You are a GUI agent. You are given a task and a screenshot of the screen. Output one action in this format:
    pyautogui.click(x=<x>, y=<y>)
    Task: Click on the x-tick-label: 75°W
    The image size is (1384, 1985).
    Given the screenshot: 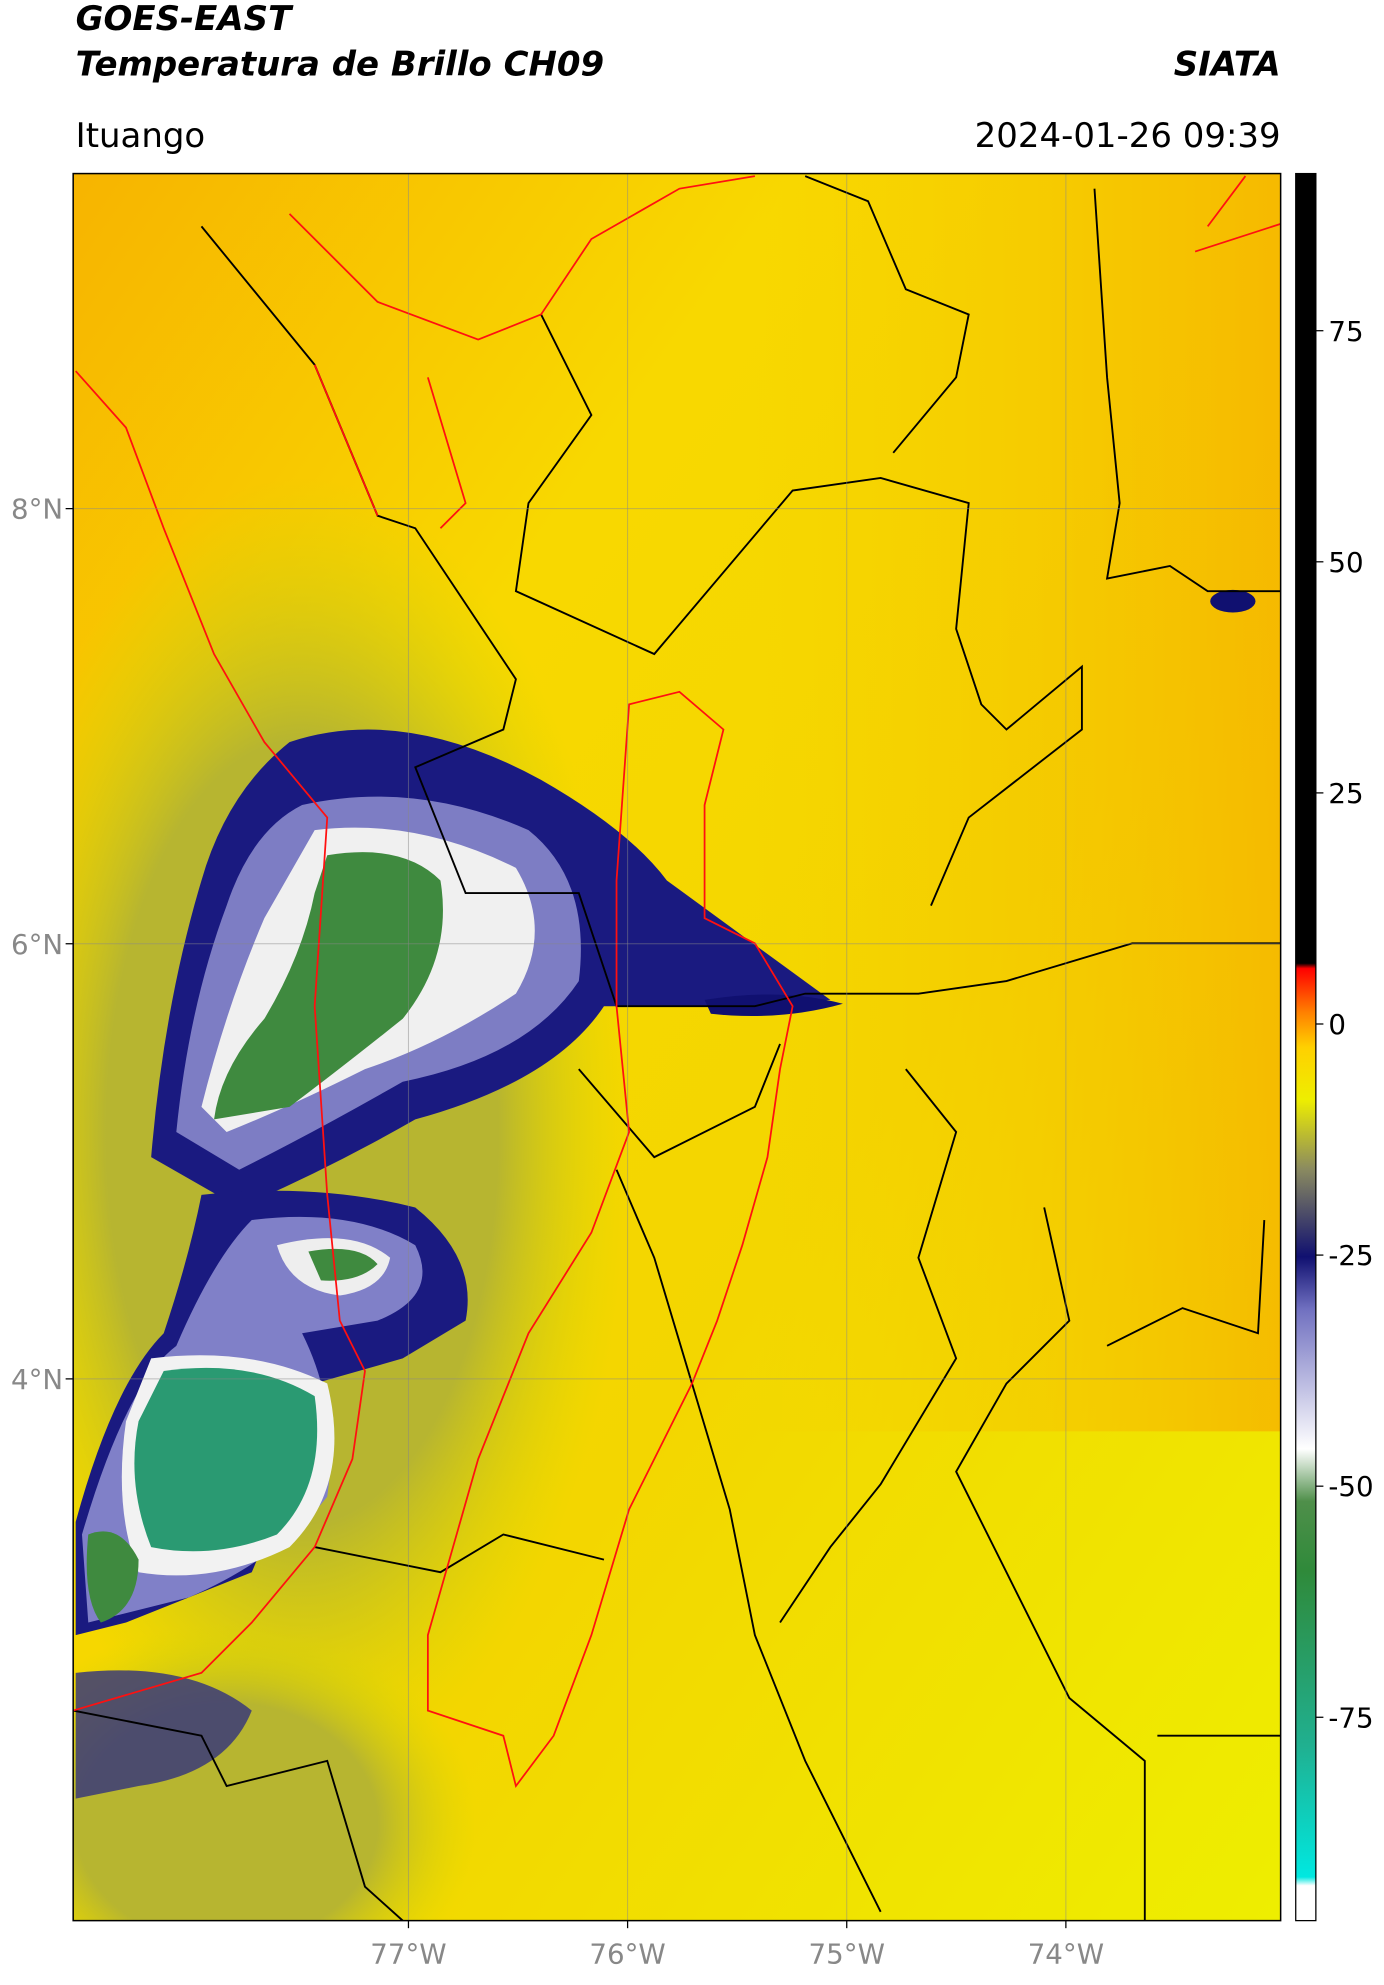 What is the action you would take?
    pyautogui.click(x=847, y=1953)
    